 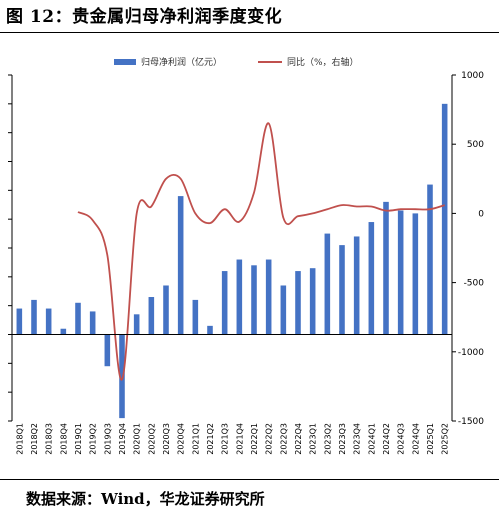 I want to click on legend-label-line: 同比（%，右轴）, so click(x=323, y=62).